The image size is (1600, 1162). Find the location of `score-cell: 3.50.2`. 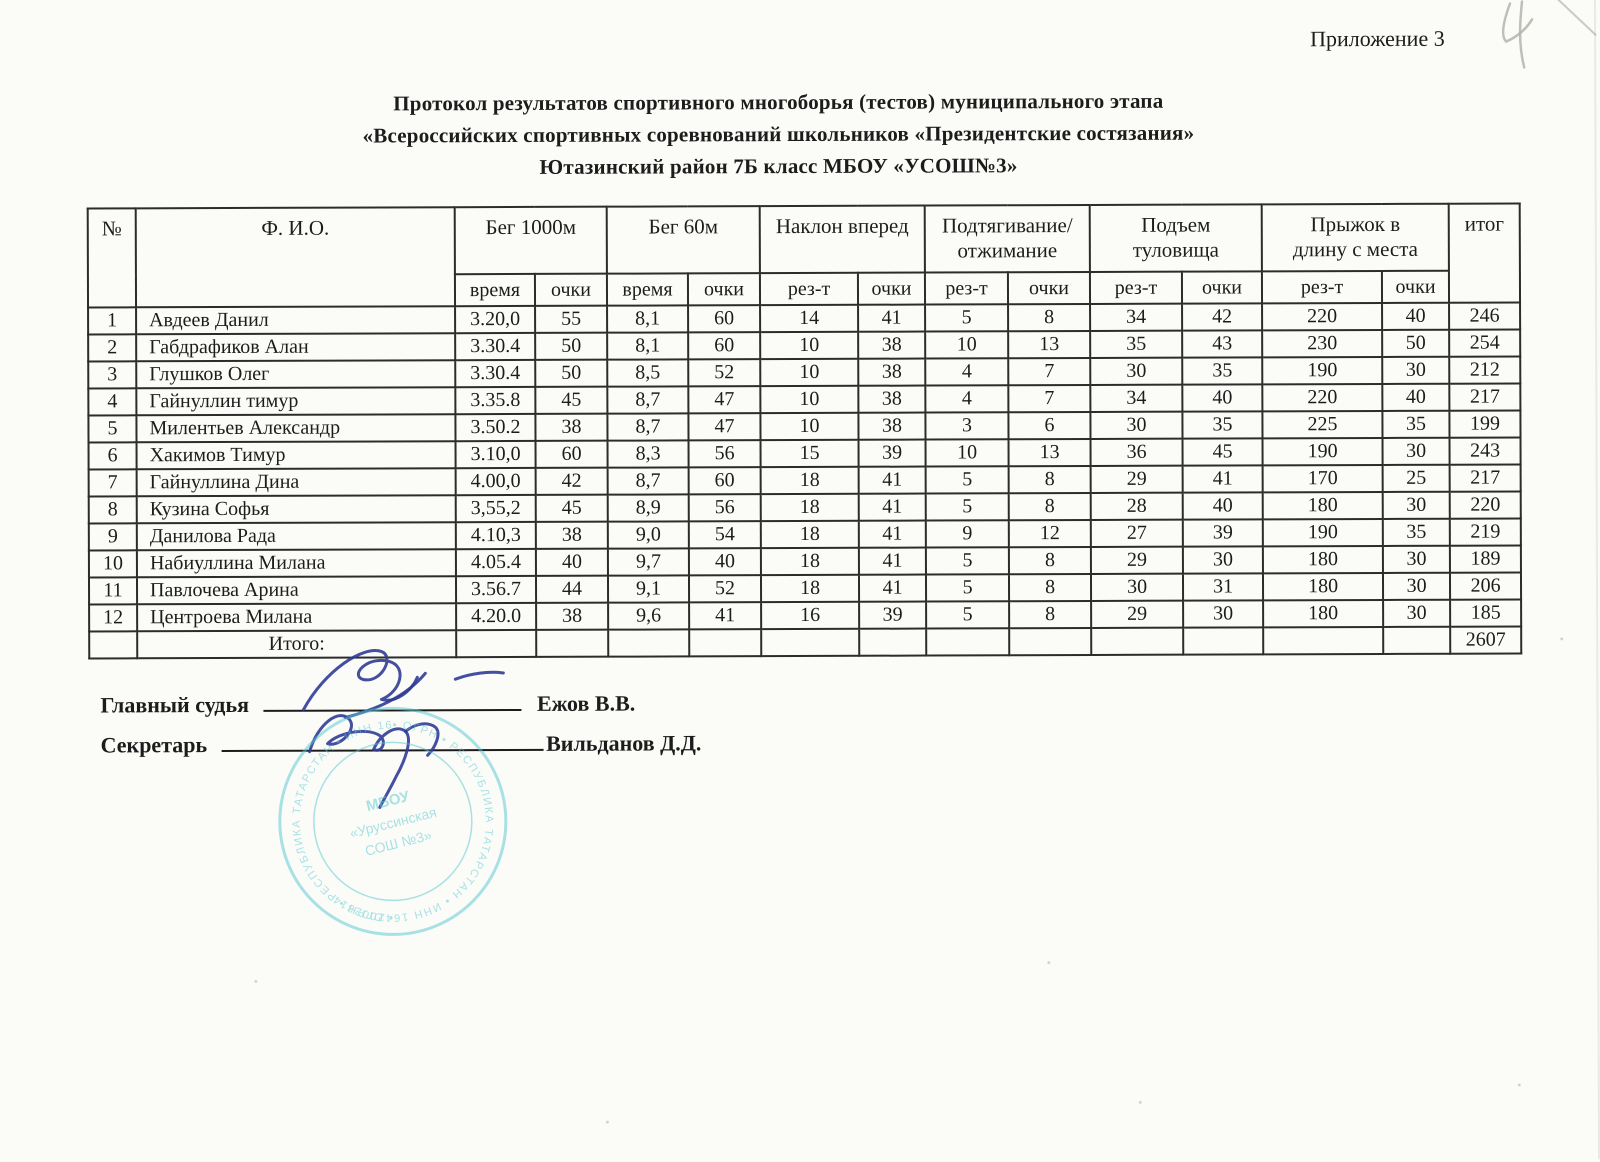

score-cell: 3.50.2 is located at coordinates (495, 427).